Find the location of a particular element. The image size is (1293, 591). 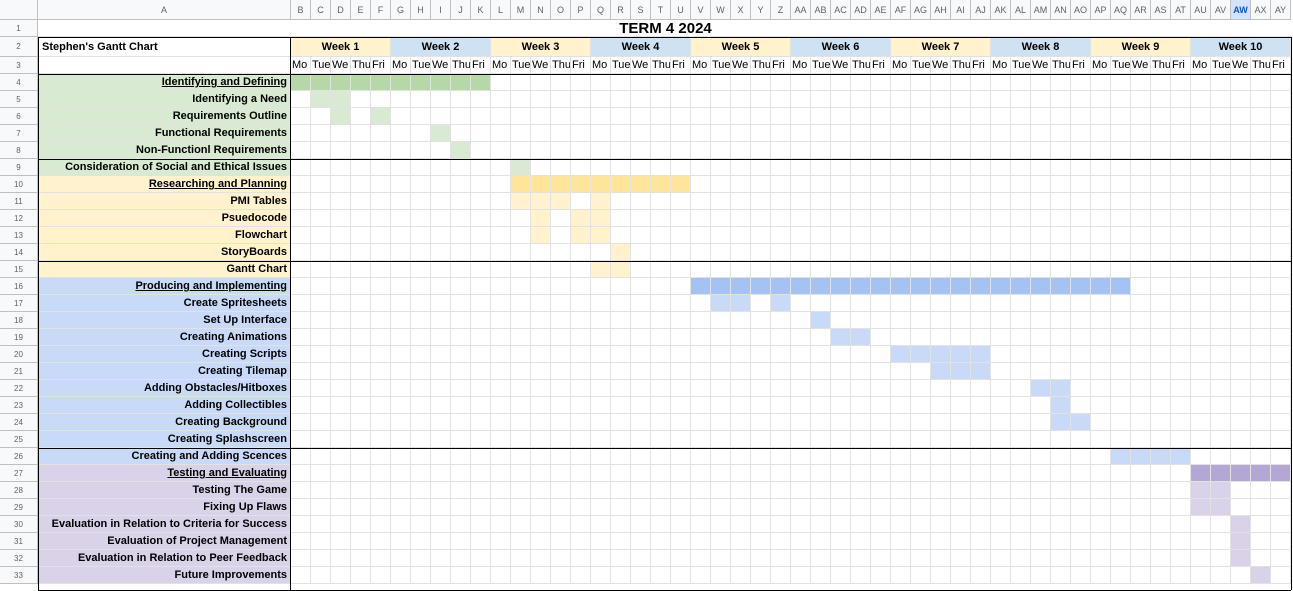

column-header-ae: AE is located at coordinates (881, 10).